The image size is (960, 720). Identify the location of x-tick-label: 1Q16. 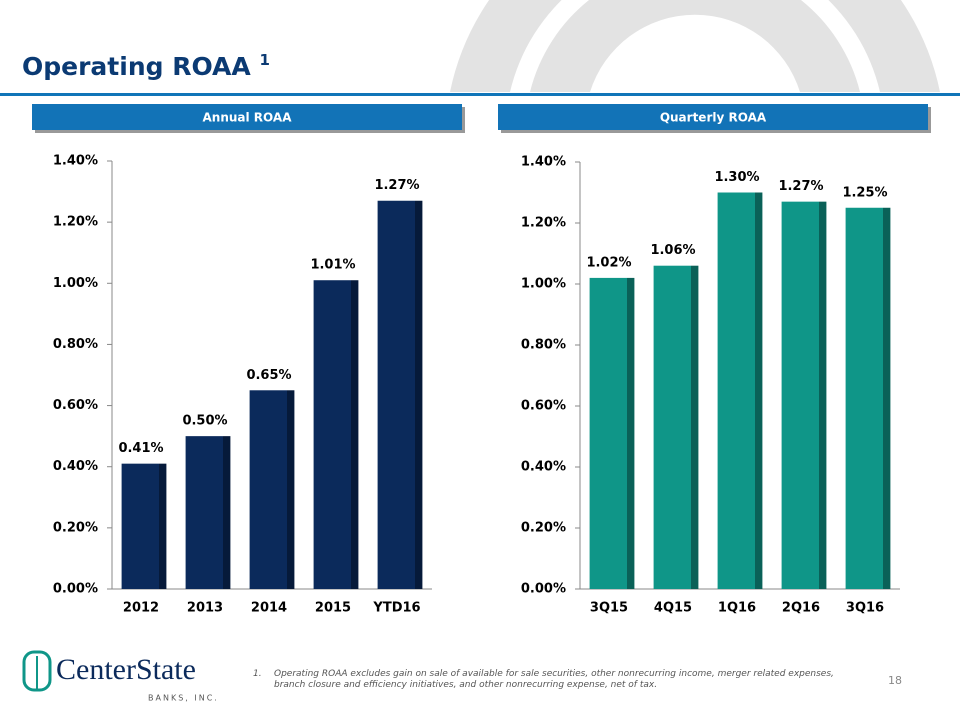
(737, 608).